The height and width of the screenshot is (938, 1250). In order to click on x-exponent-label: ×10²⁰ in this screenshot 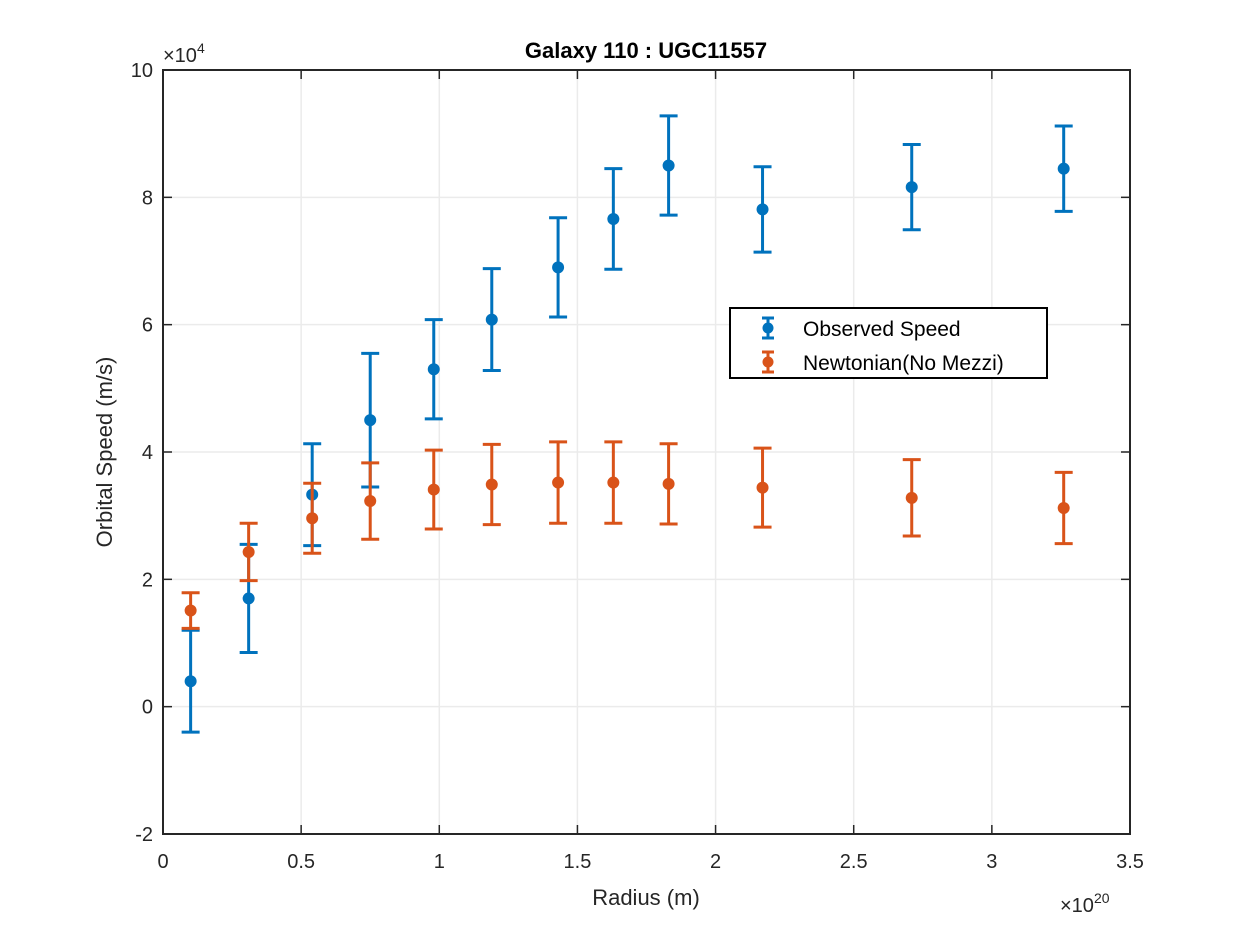, I will do `click(1085, 903)`.